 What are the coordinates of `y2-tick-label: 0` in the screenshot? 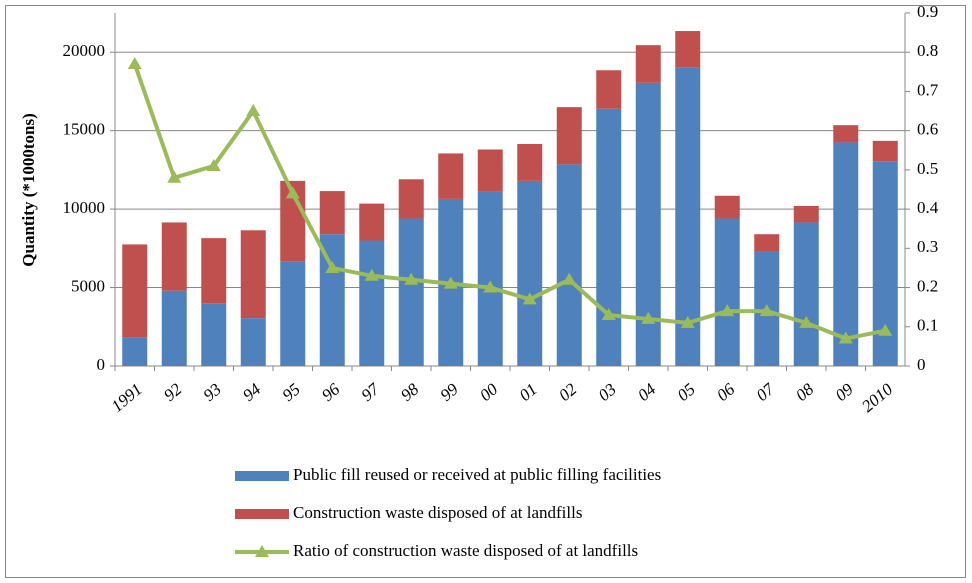 It's located at (921, 364).